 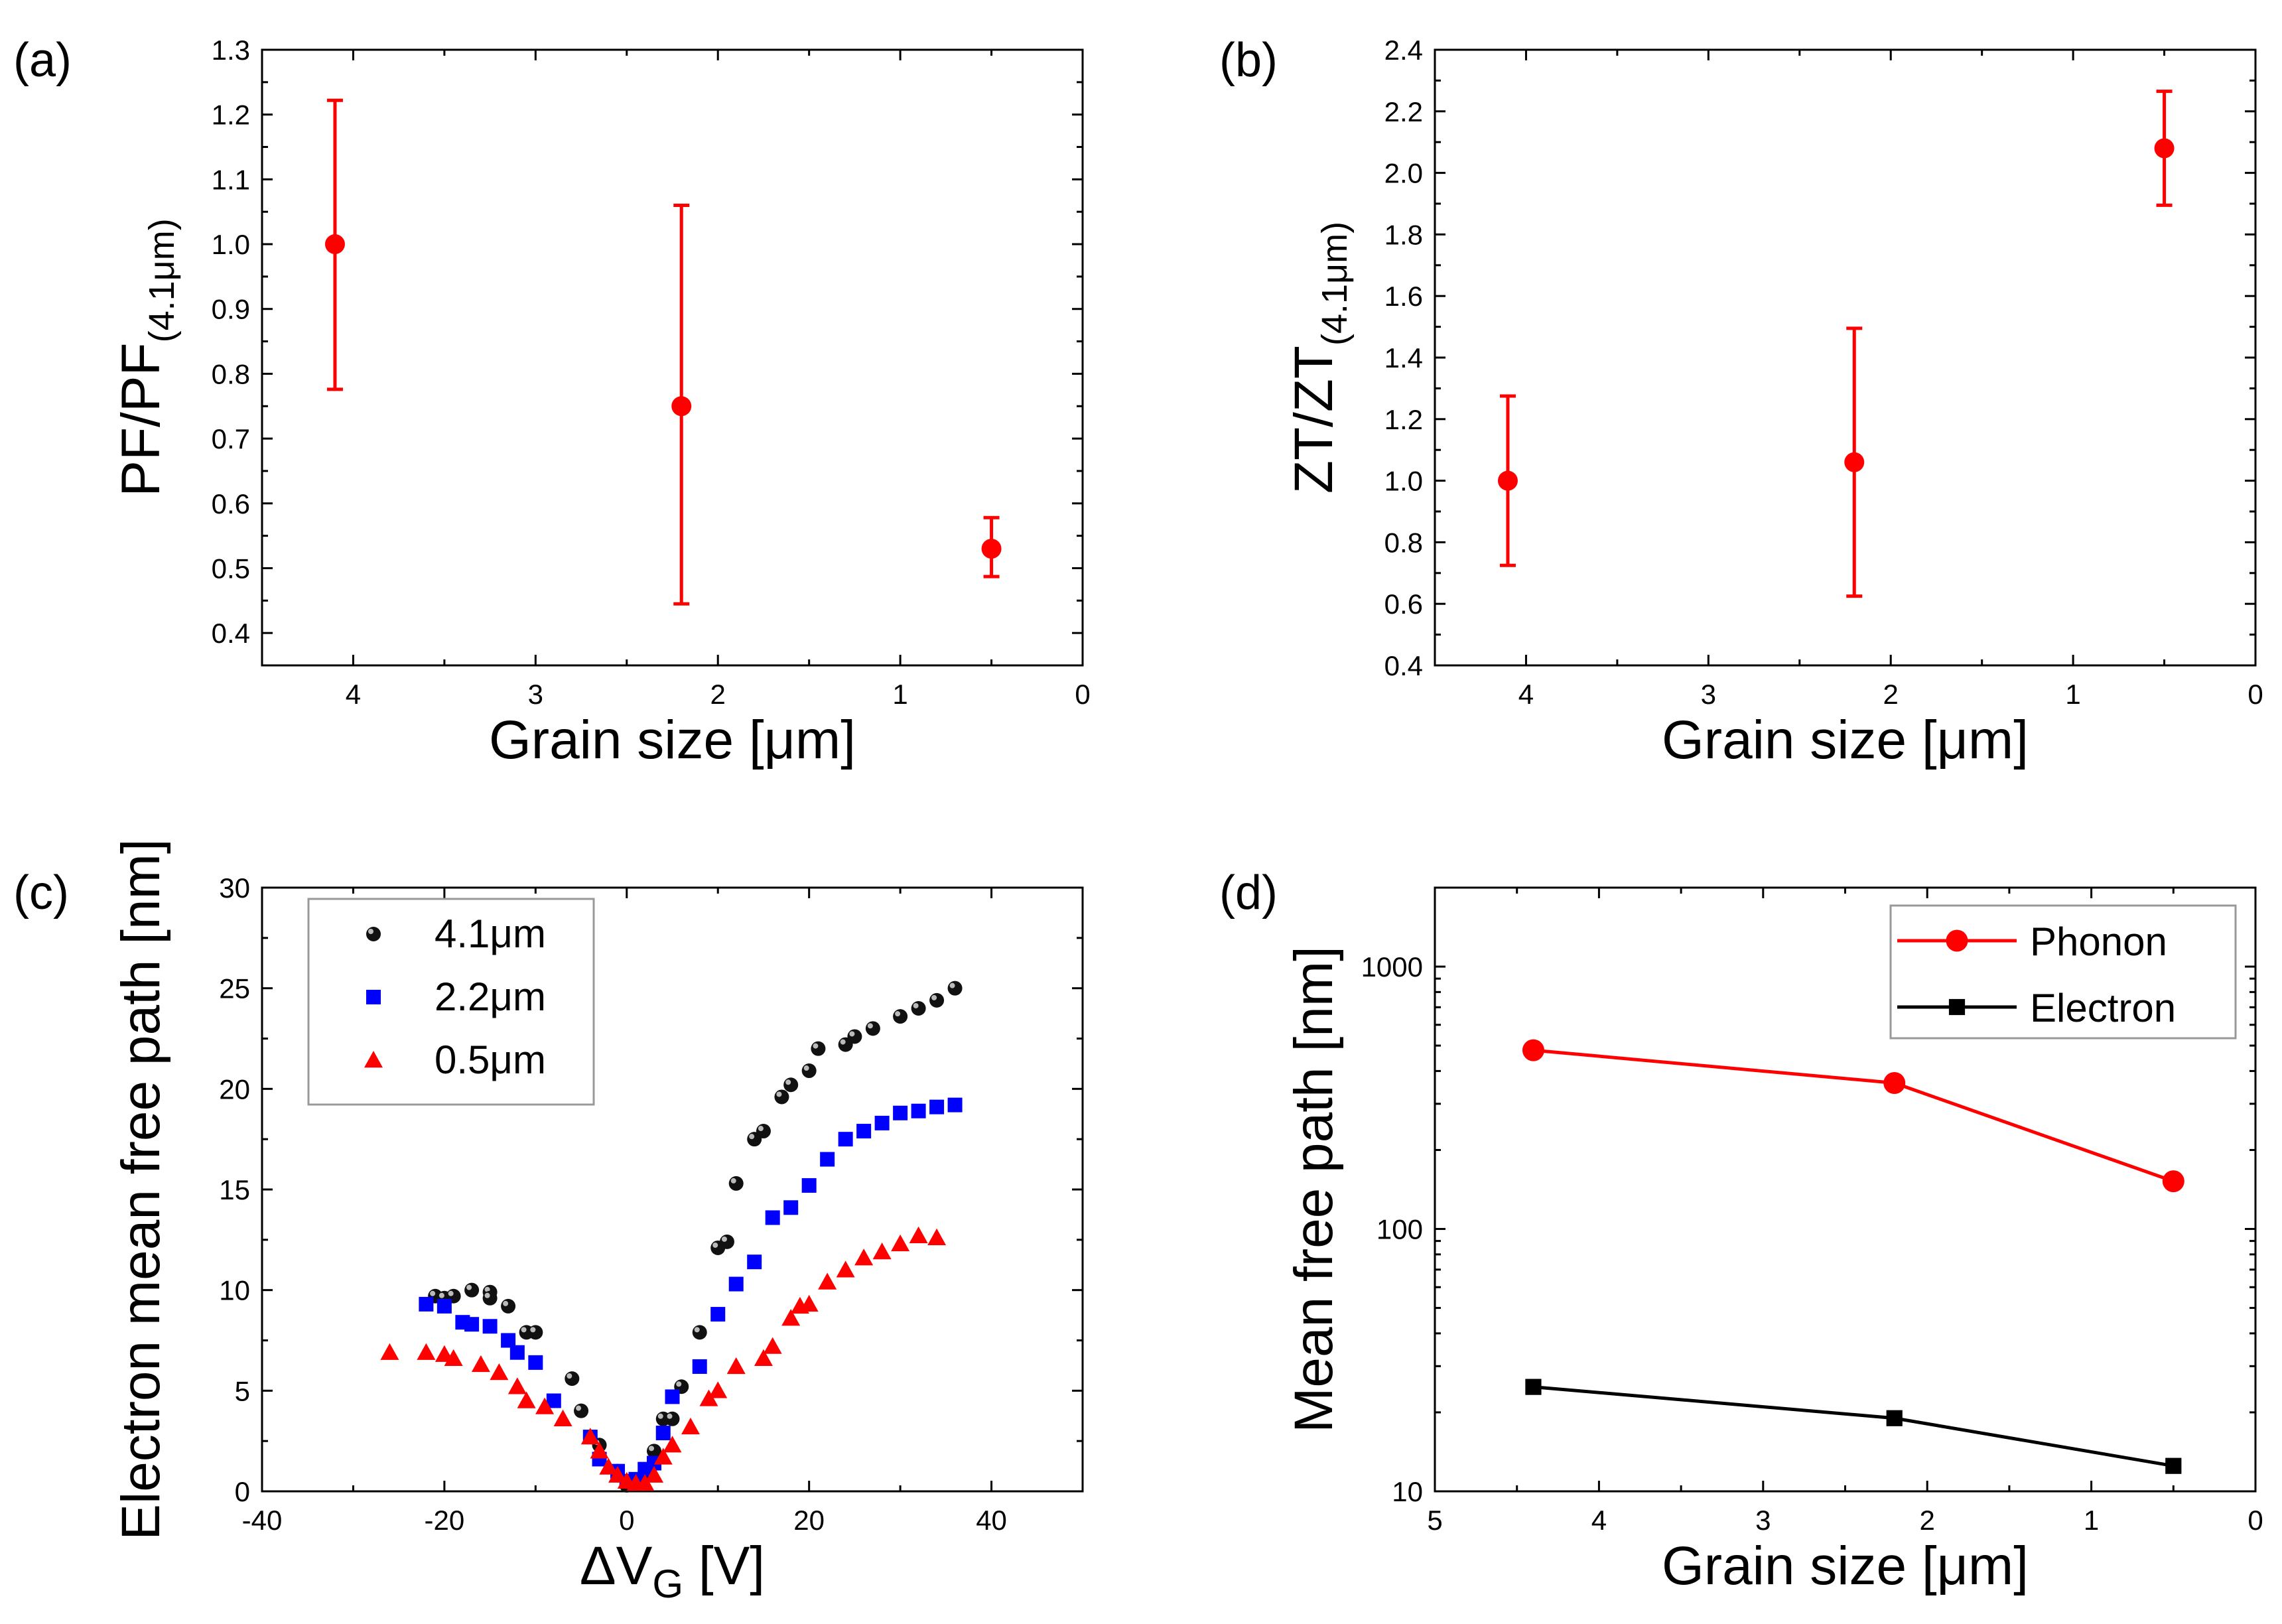 What do you see at coordinates (2073, 694) in the screenshot?
I see `x-tick-label: 1` at bounding box center [2073, 694].